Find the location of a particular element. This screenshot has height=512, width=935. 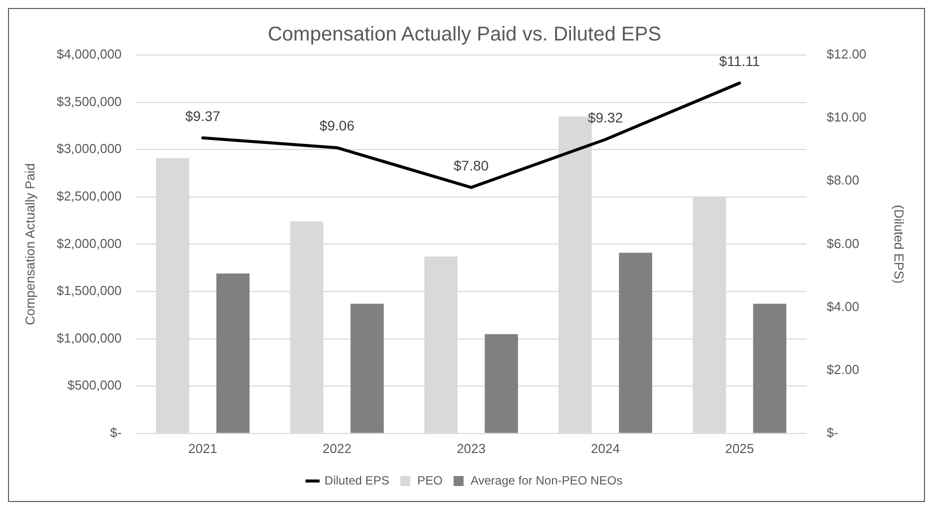

chart-title: Compensation Actually Paid vs. Diluted EPS is located at coordinates (465, 35).